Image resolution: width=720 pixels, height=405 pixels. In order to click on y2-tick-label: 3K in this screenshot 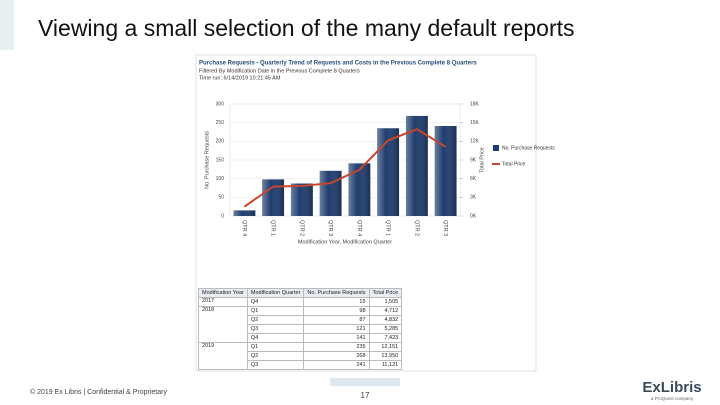, I will do `click(473, 198)`.